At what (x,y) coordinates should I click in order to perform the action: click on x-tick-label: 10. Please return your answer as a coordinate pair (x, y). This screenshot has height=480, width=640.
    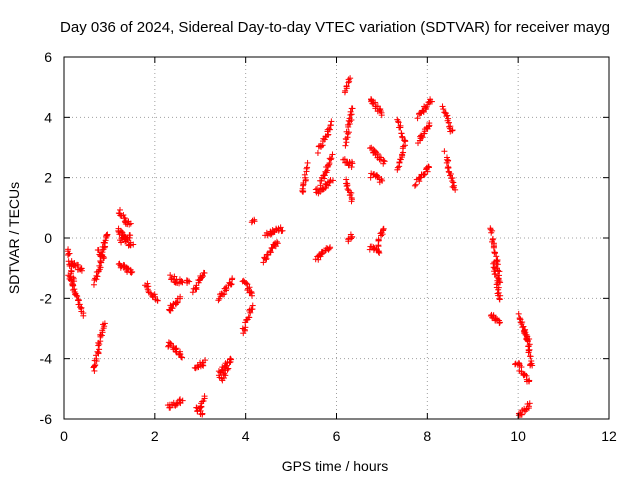
    Looking at the image, I should click on (518, 436).